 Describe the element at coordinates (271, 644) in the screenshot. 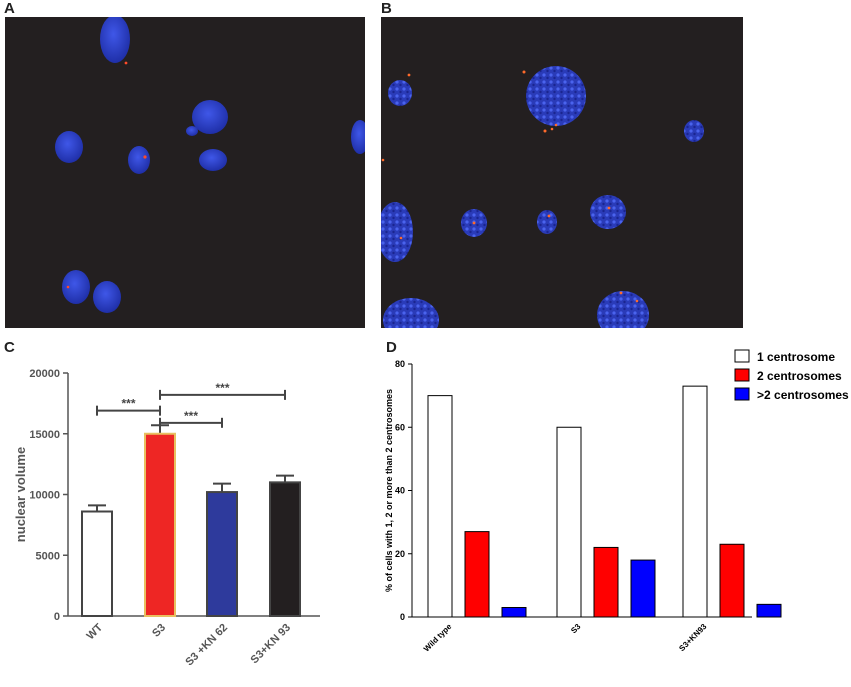

I see `c-x-tick-label: S3+KN 93` at that location.